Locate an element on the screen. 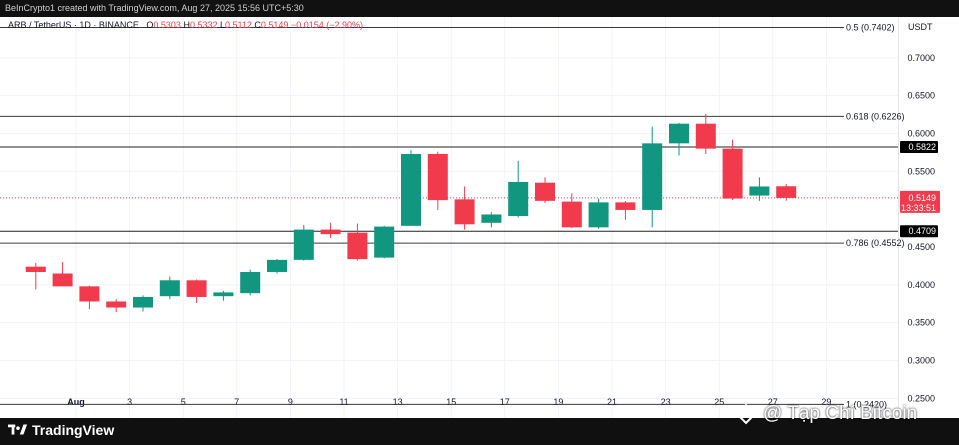 The width and height of the screenshot is (959, 445). open-label: O is located at coordinates (150, 25).